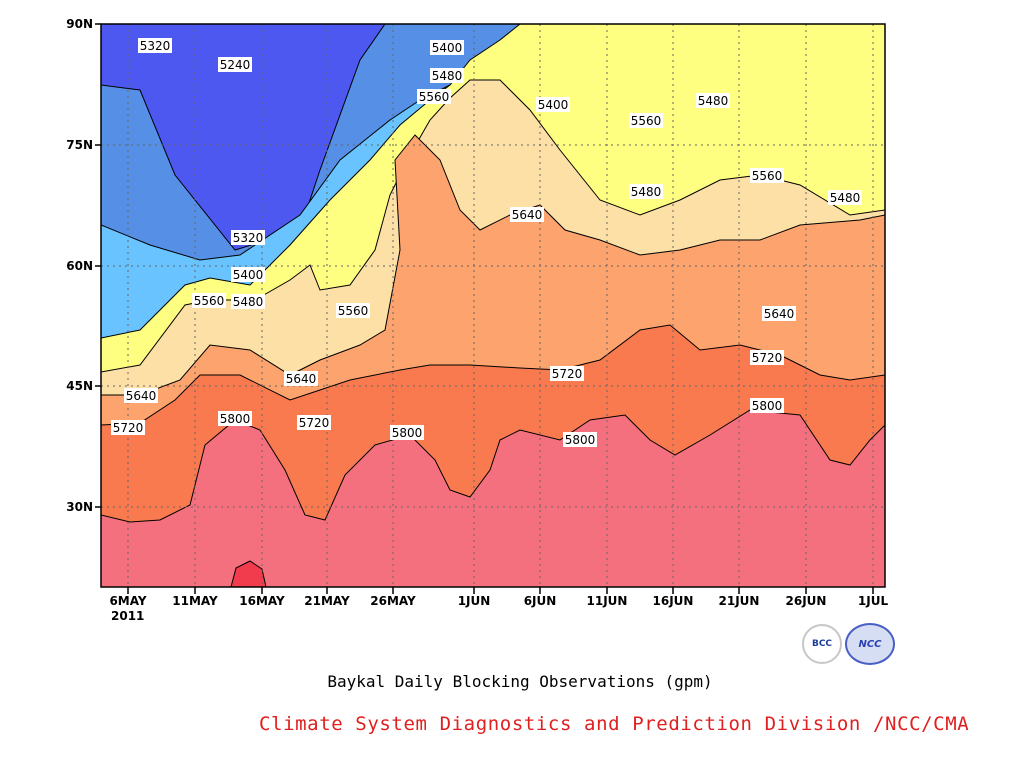 The height and width of the screenshot is (768, 1024). What do you see at coordinates (607, 601) in the screenshot?
I see `x-tick-label: 11JUN` at bounding box center [607, 601].